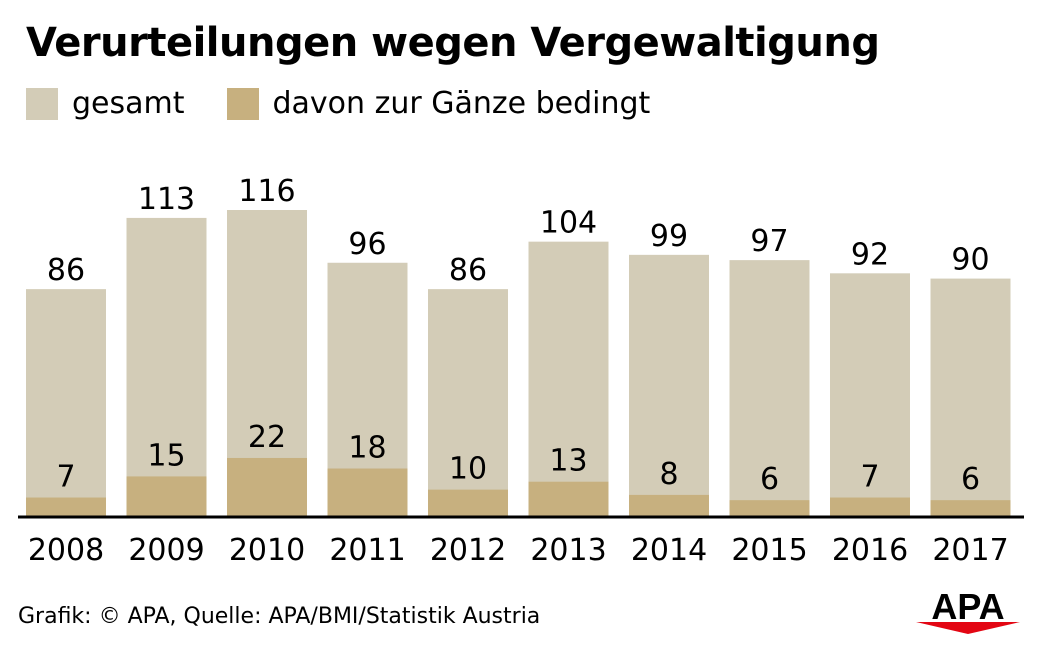 The width and height of the screenshot is (1040, 650). Describe the element at coordinates (769, 388) in the screenshot. I see `bar-gesamt-2015` at that location.